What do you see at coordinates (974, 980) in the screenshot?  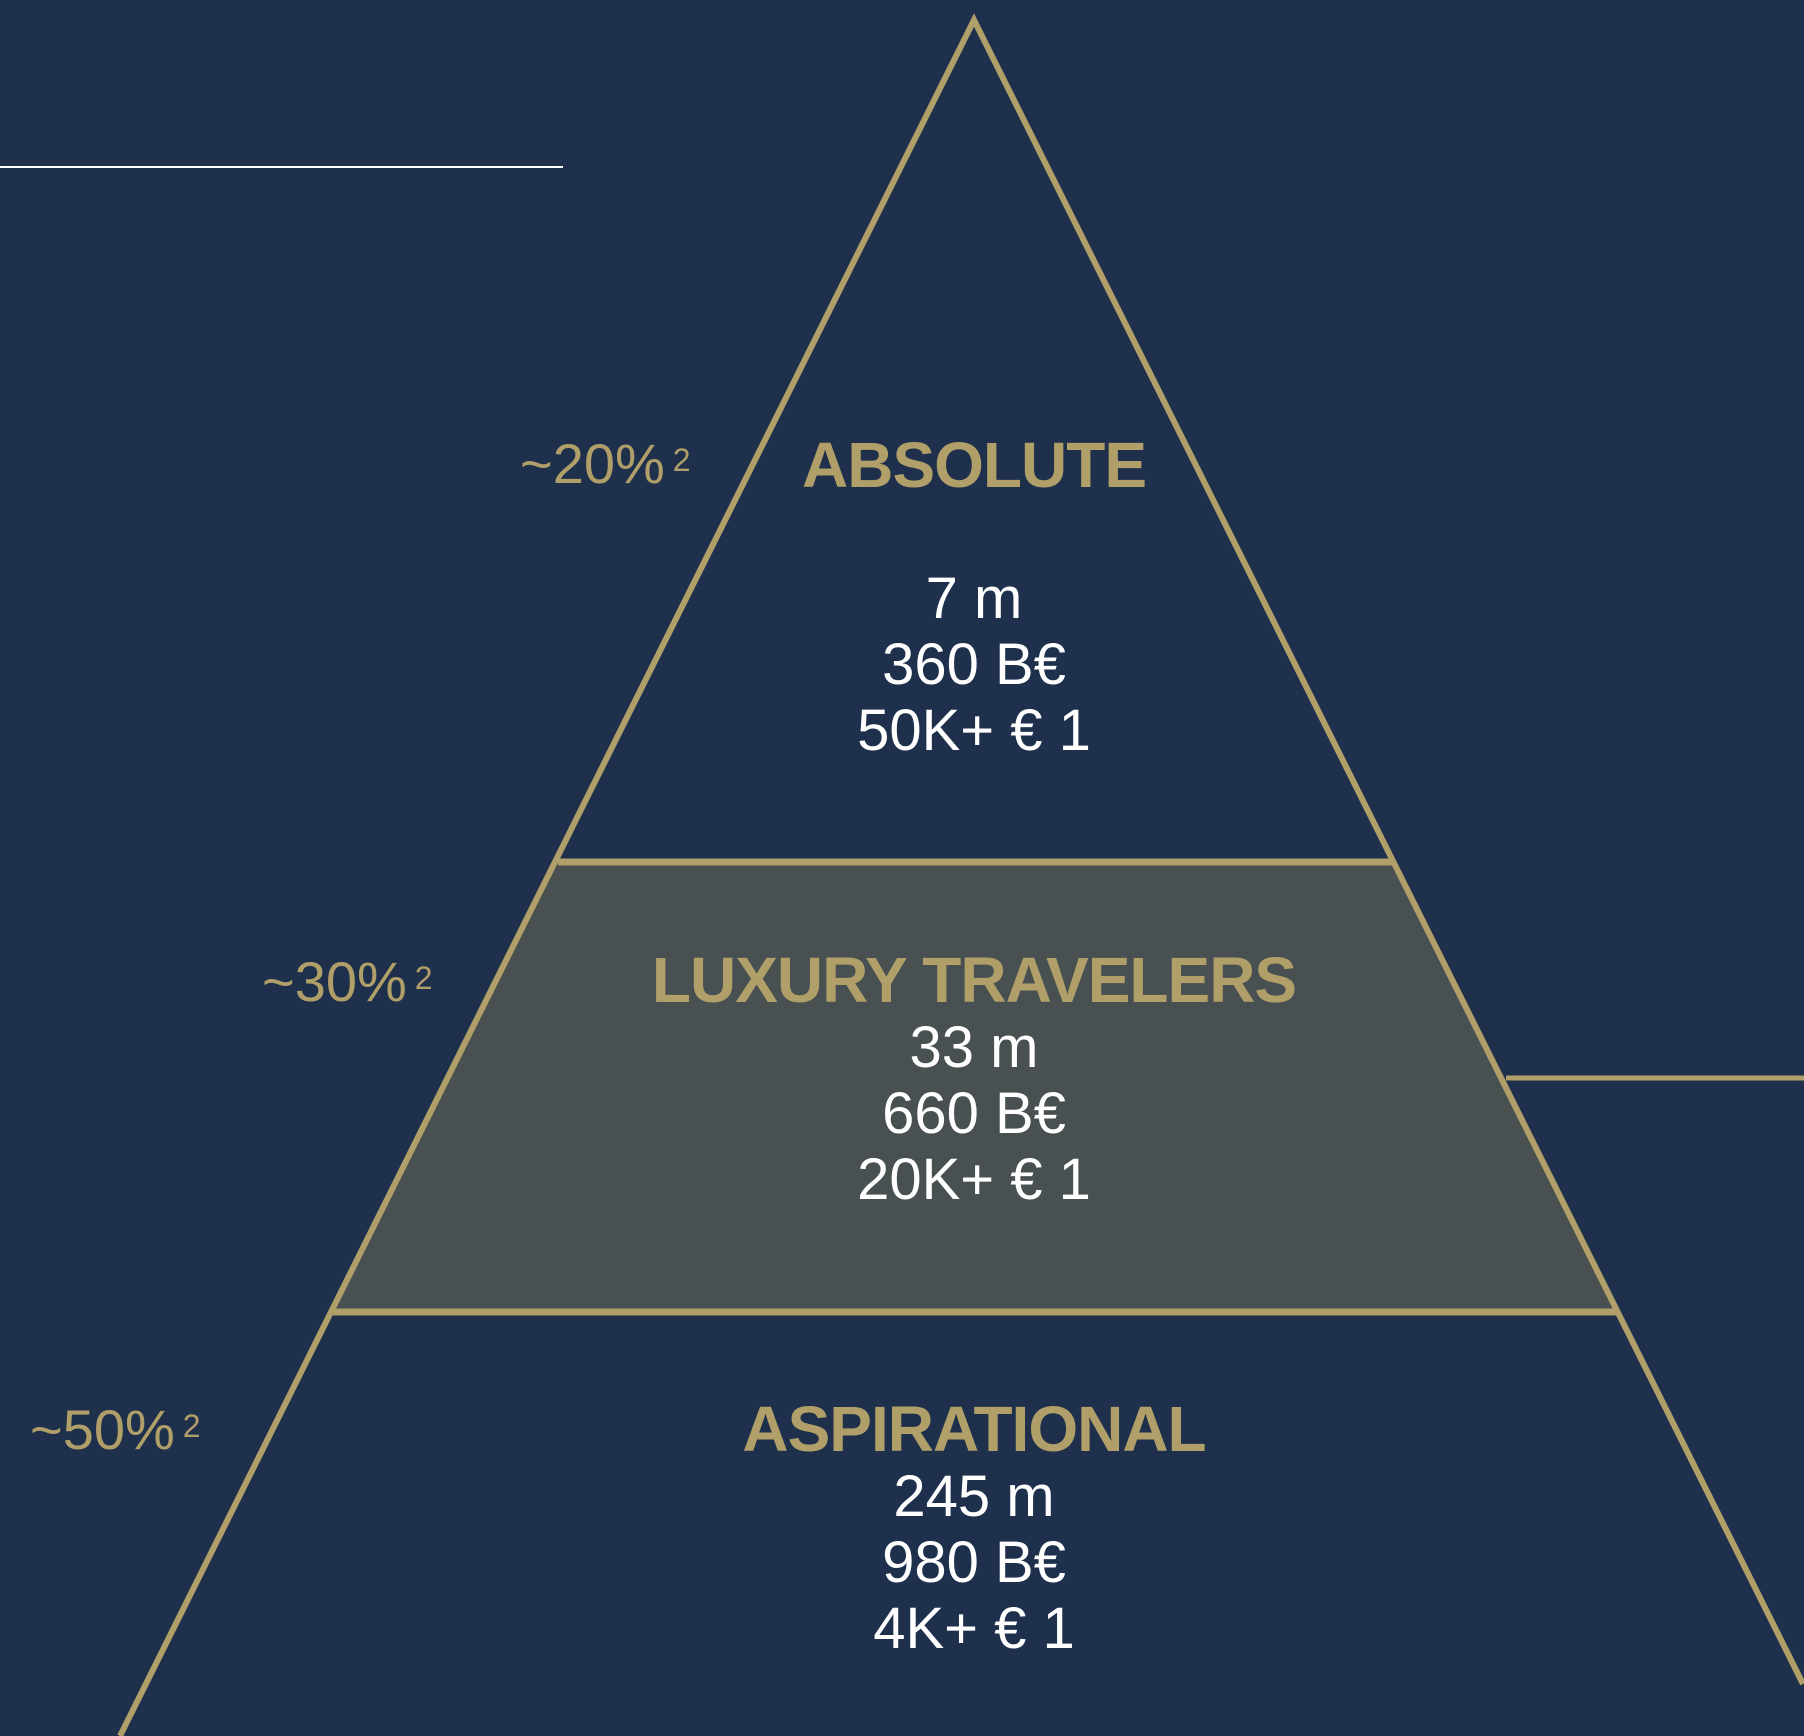 I see `luxury-travelers-tier-title: LUXURY TRAVELERS` at bounding box center [974, 980].